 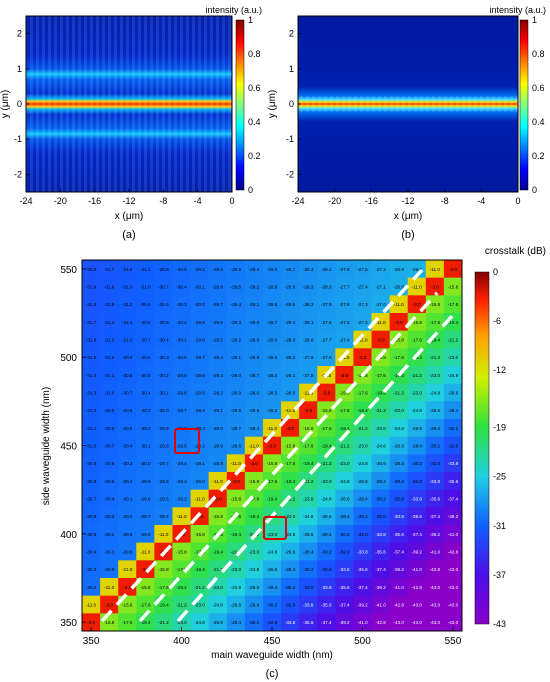 I want to click on panel-c-colorbar-tick-label: -31, so click(x=499, y=526).